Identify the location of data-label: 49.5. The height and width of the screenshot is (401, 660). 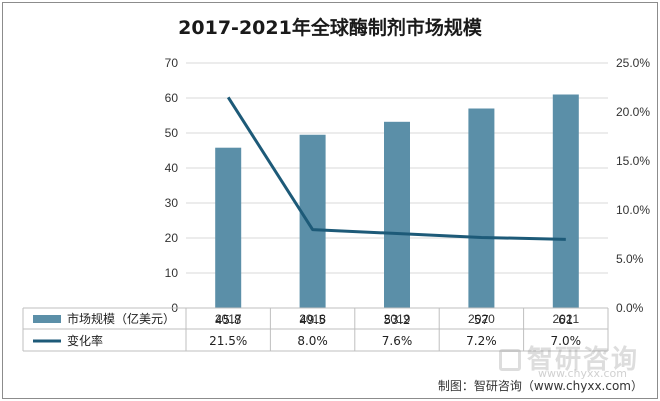
(312, 320).